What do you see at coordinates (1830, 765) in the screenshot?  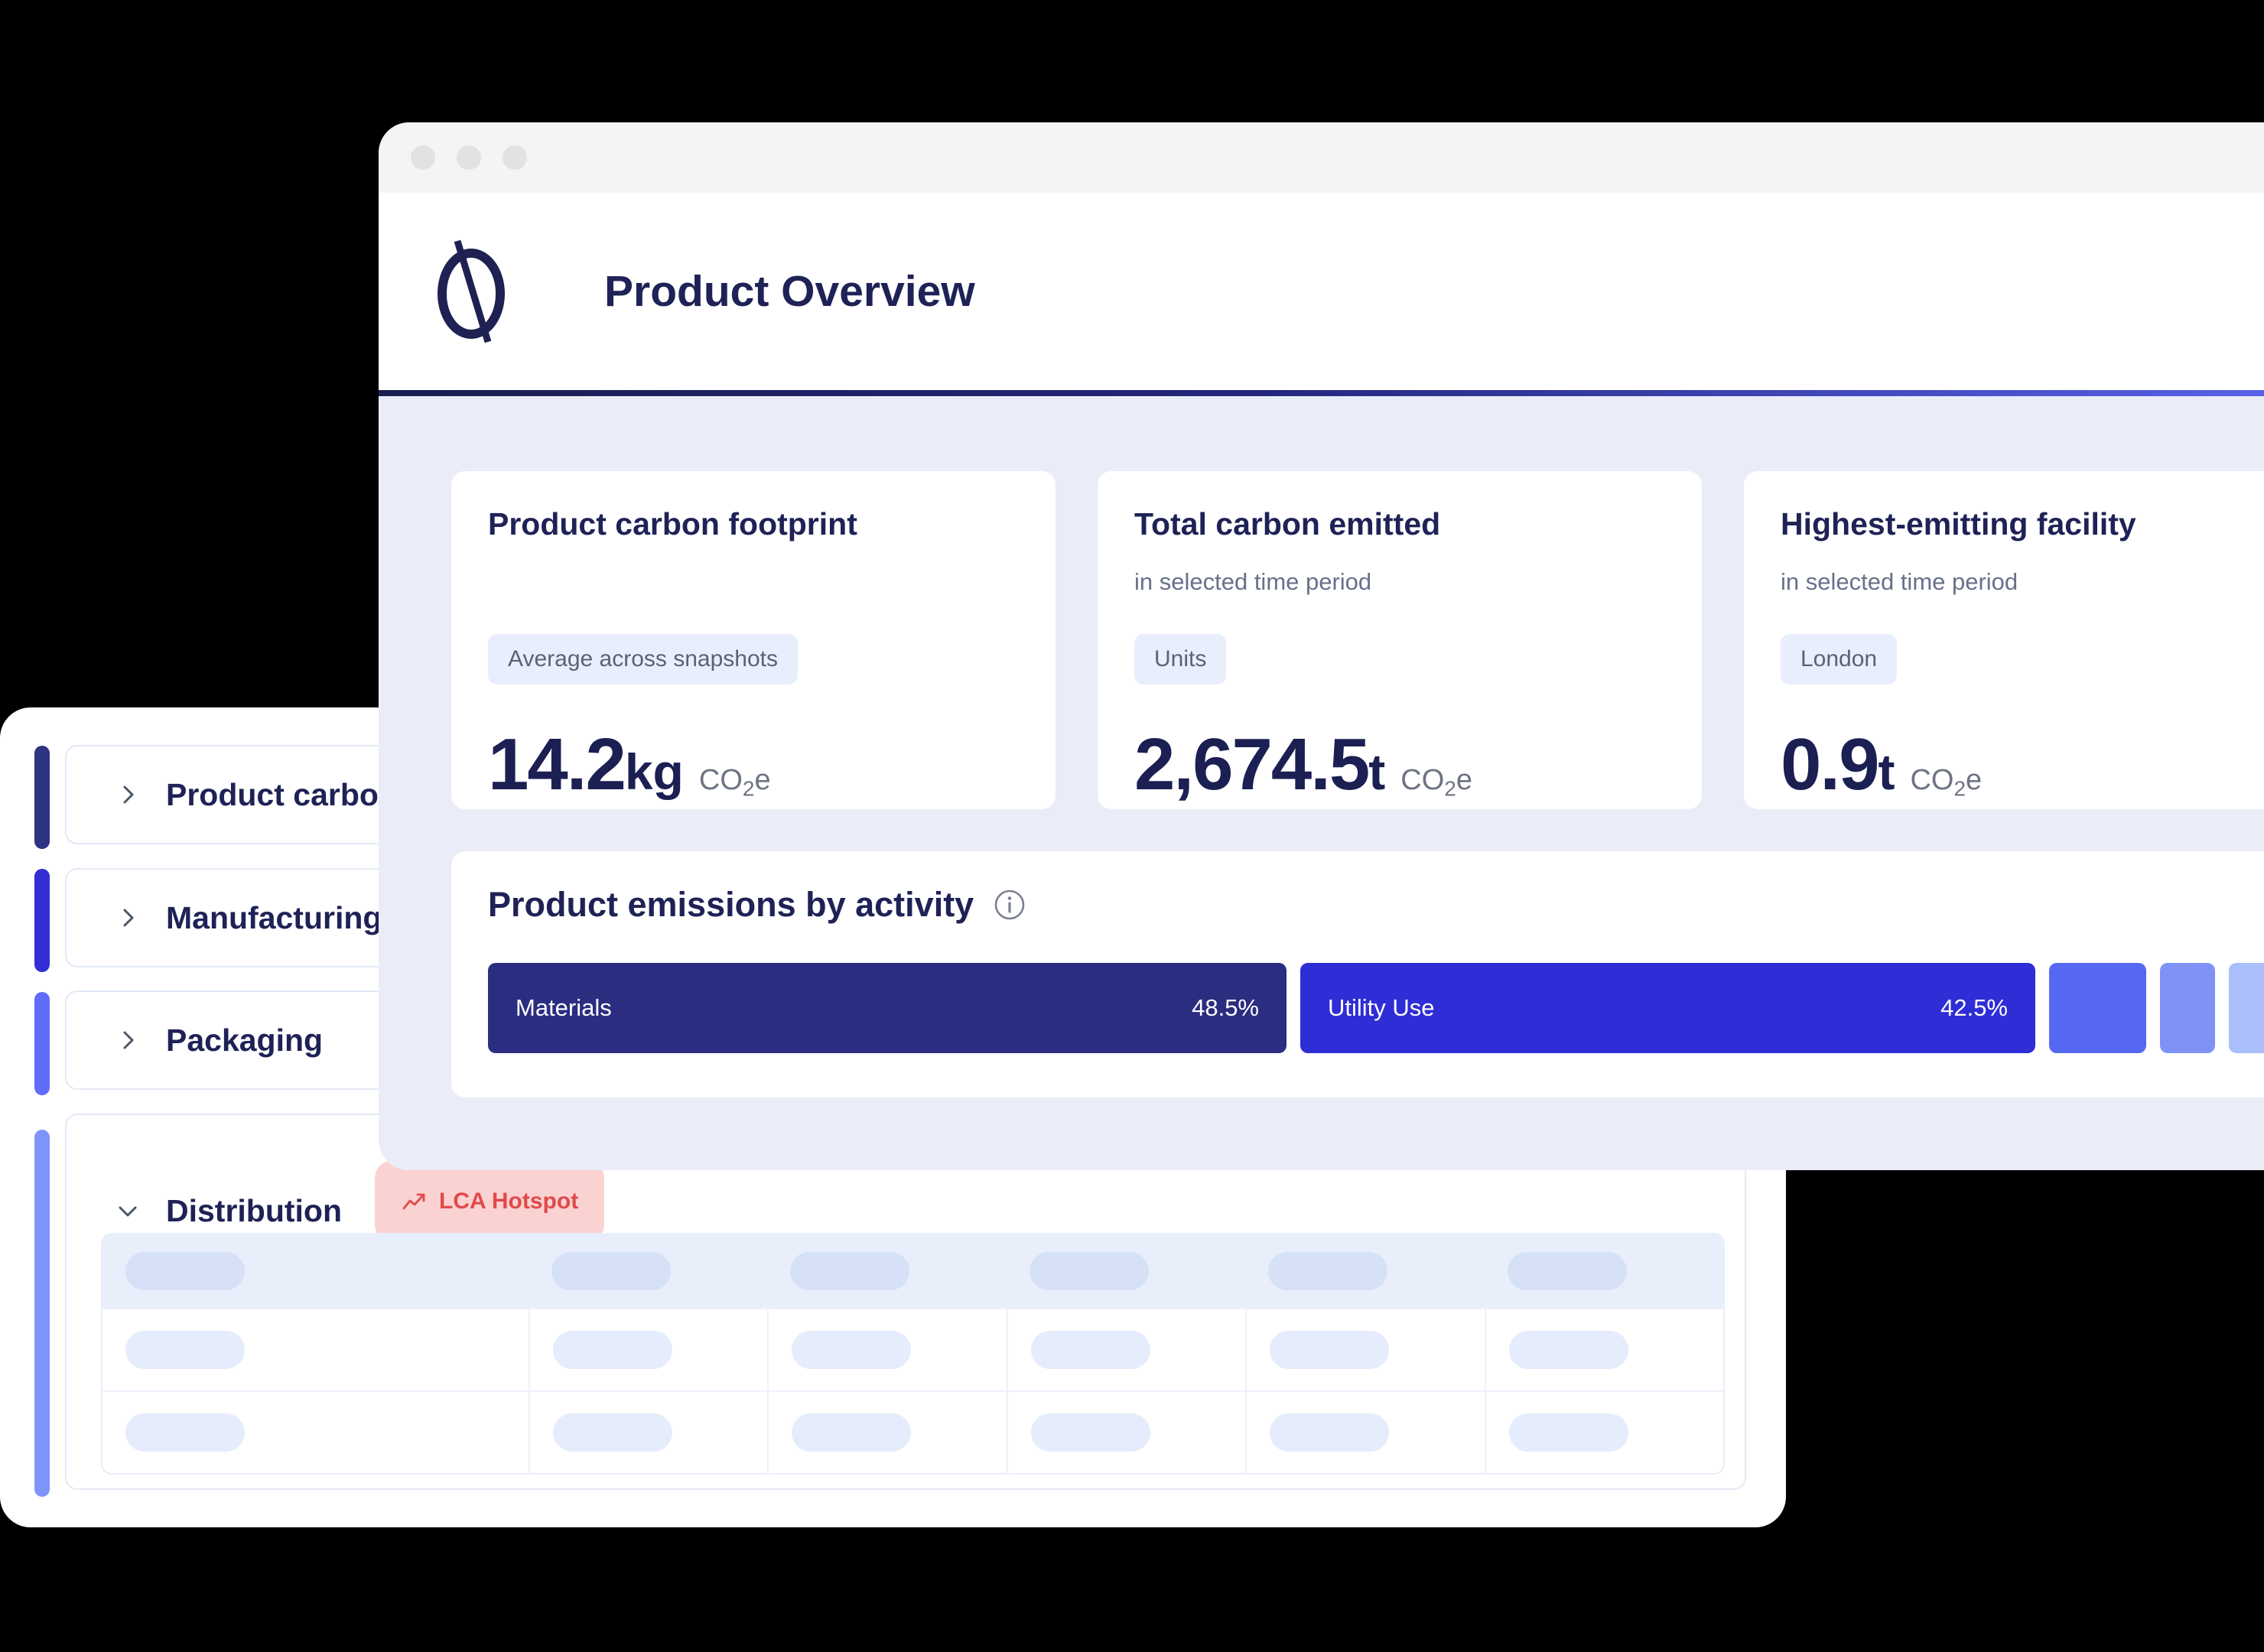 I see `metric-number: 0.9` at bounding box center [1830, 765].